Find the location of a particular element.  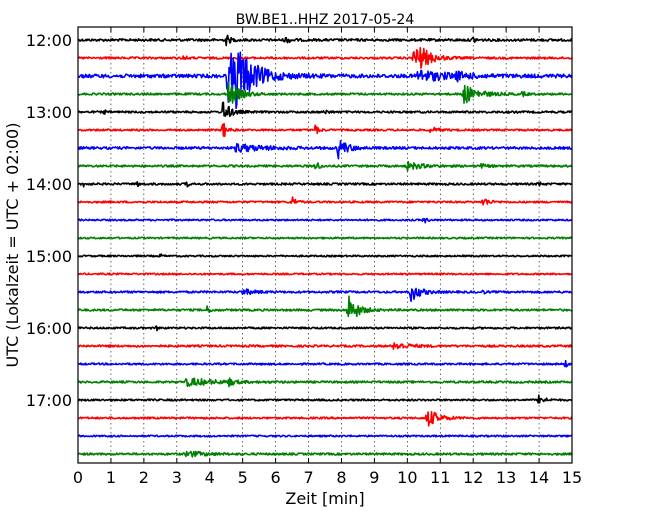

y-tick-label: 16:00 is located at coordinates (49, 328).